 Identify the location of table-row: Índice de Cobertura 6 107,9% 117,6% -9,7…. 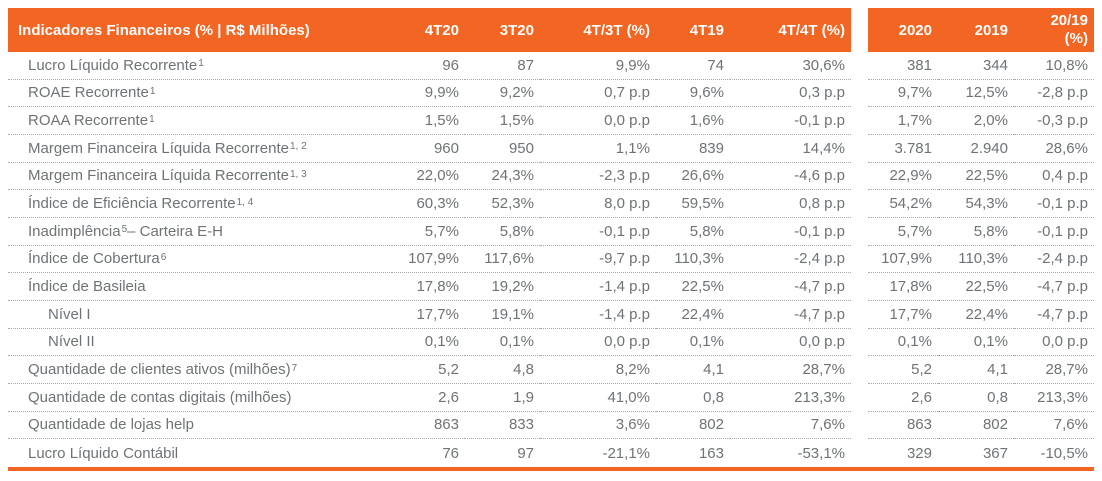
(551, 260).